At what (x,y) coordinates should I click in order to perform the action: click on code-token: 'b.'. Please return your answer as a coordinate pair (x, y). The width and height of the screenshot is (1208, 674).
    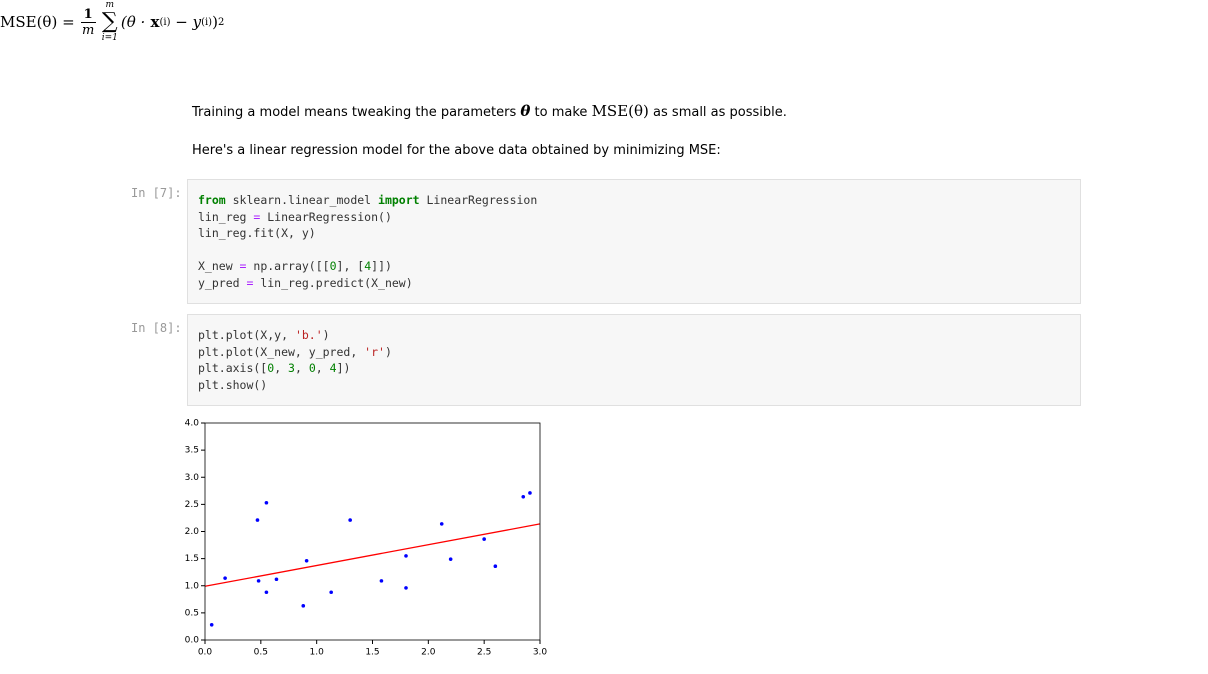
    Looking at the image, I should click on (308, 335).